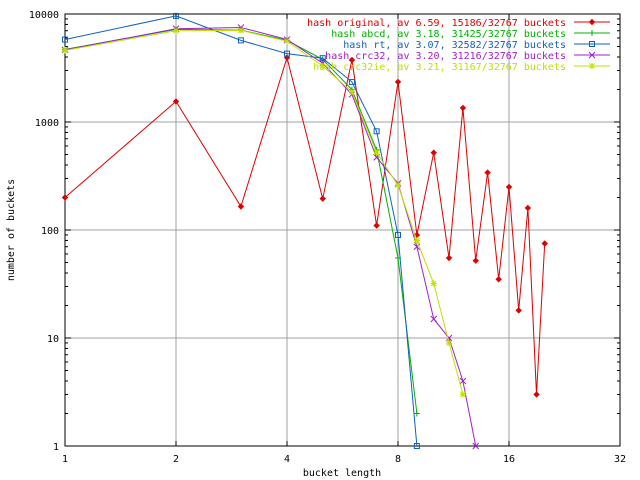 Image resolution: width=640 pixels, height=480 pixels. I want to click on y-axis-label: number of buckets, so click(11, 230).